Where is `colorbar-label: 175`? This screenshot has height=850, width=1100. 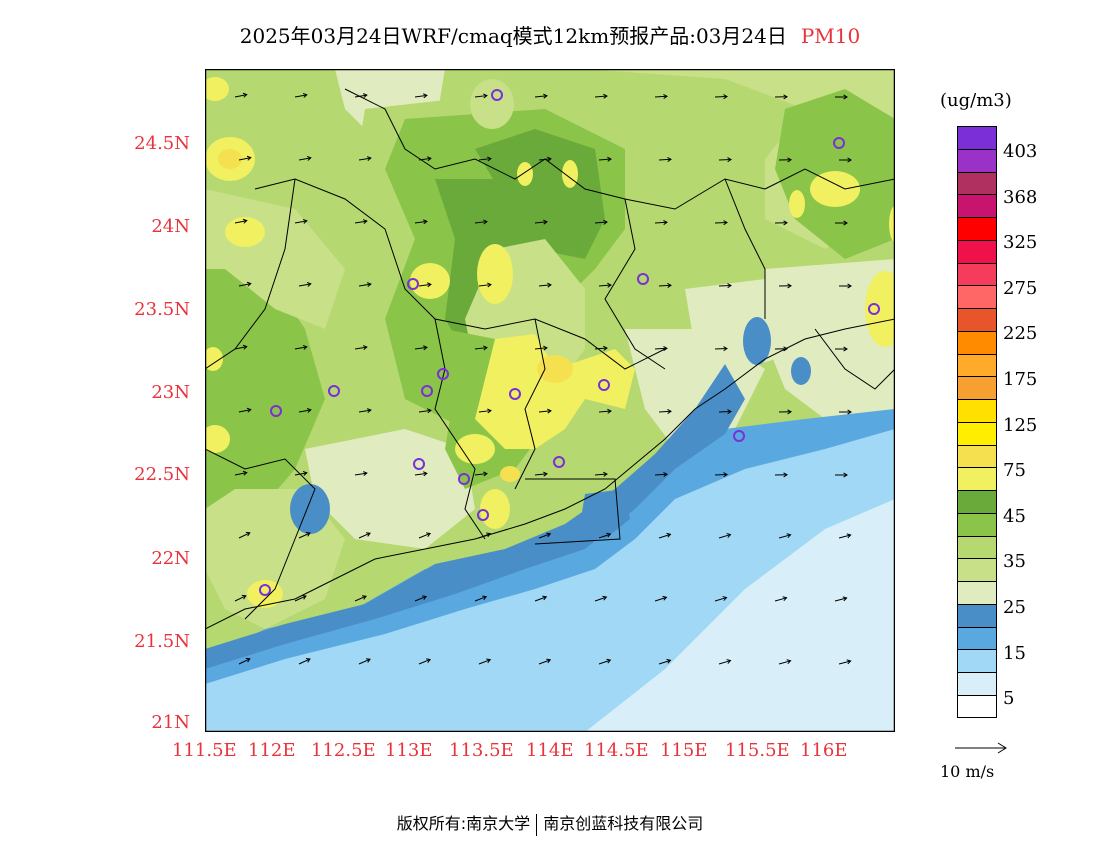
colorbar-label: 175 is located at coordinates (1020, 379).